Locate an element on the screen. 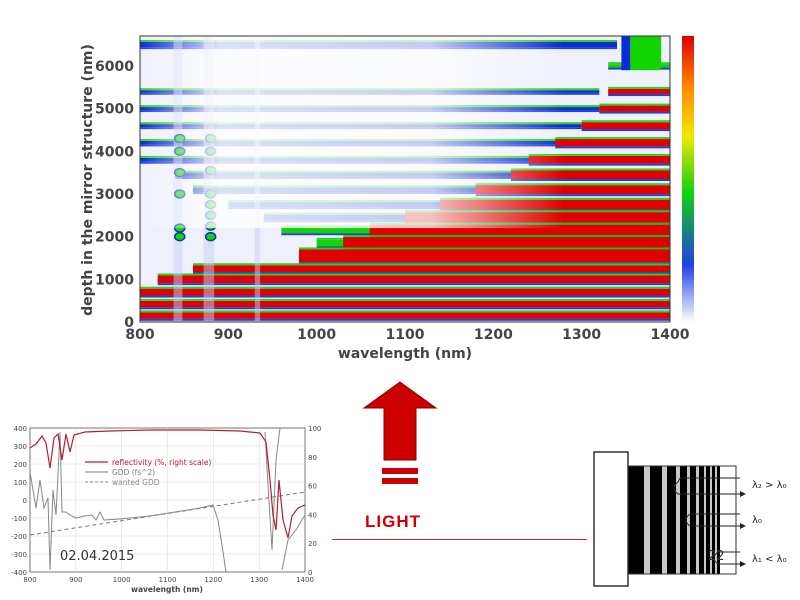 The width and height of the screenshot is (800, 600). wanted-gdd-line is located at coordinates (167, 513).